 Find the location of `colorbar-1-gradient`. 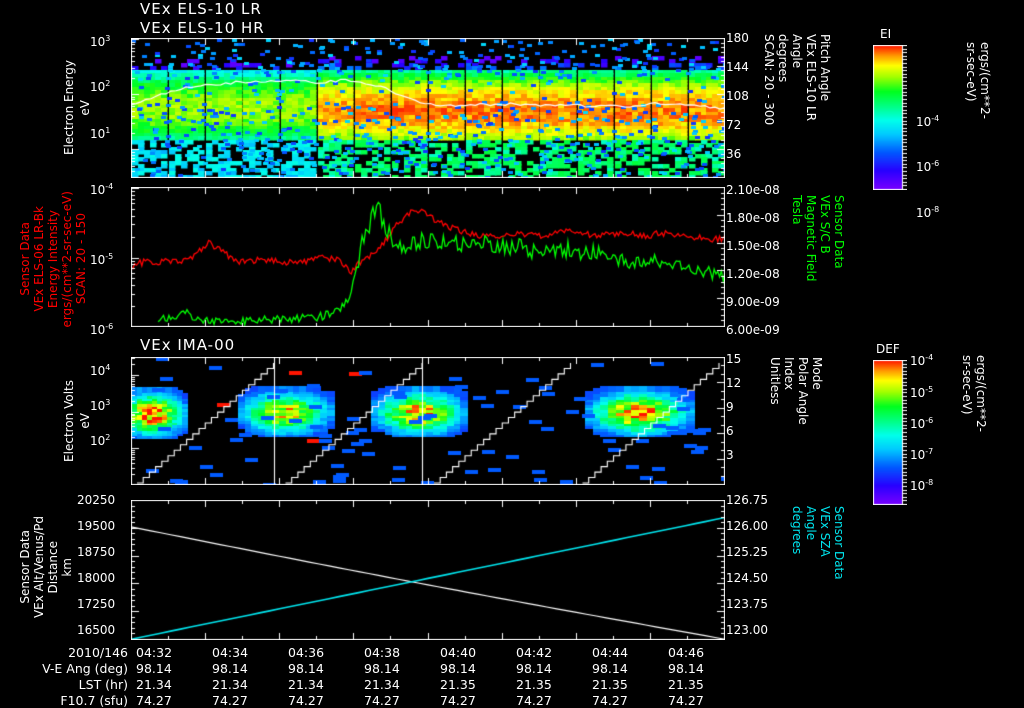

colorbar-1-gradient is located at coordinates (890, 117).